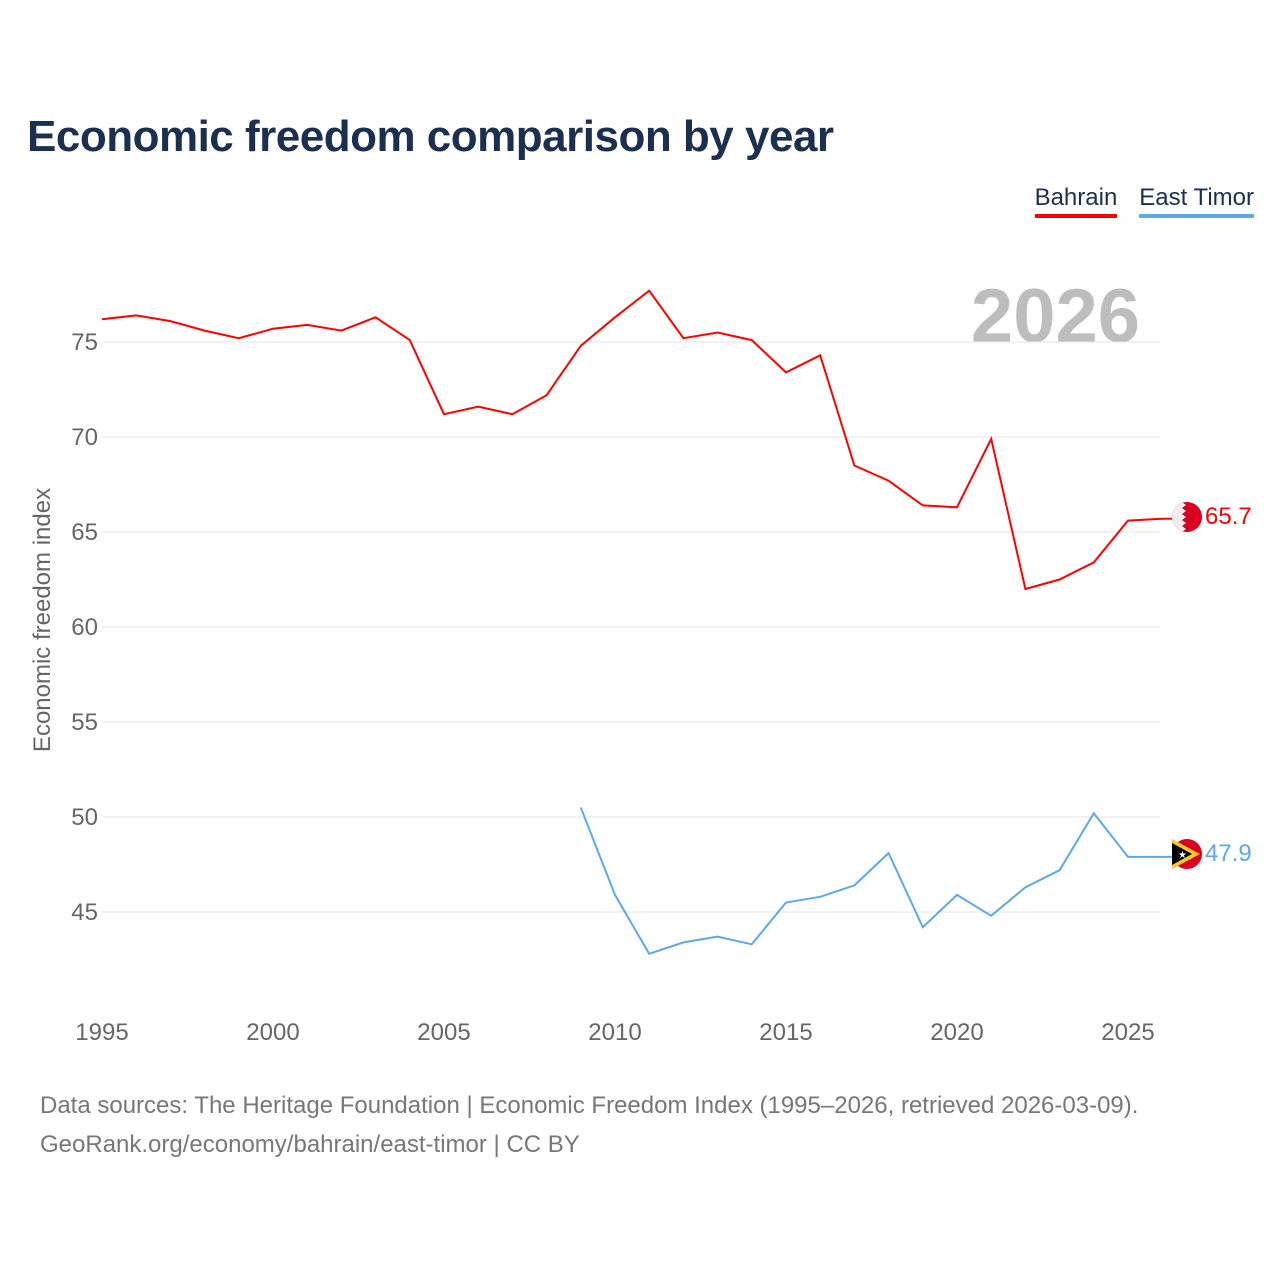  Describe the element at coordinates (84, 912) in the screenshot. I see `y-tick-label: 45` at that location.